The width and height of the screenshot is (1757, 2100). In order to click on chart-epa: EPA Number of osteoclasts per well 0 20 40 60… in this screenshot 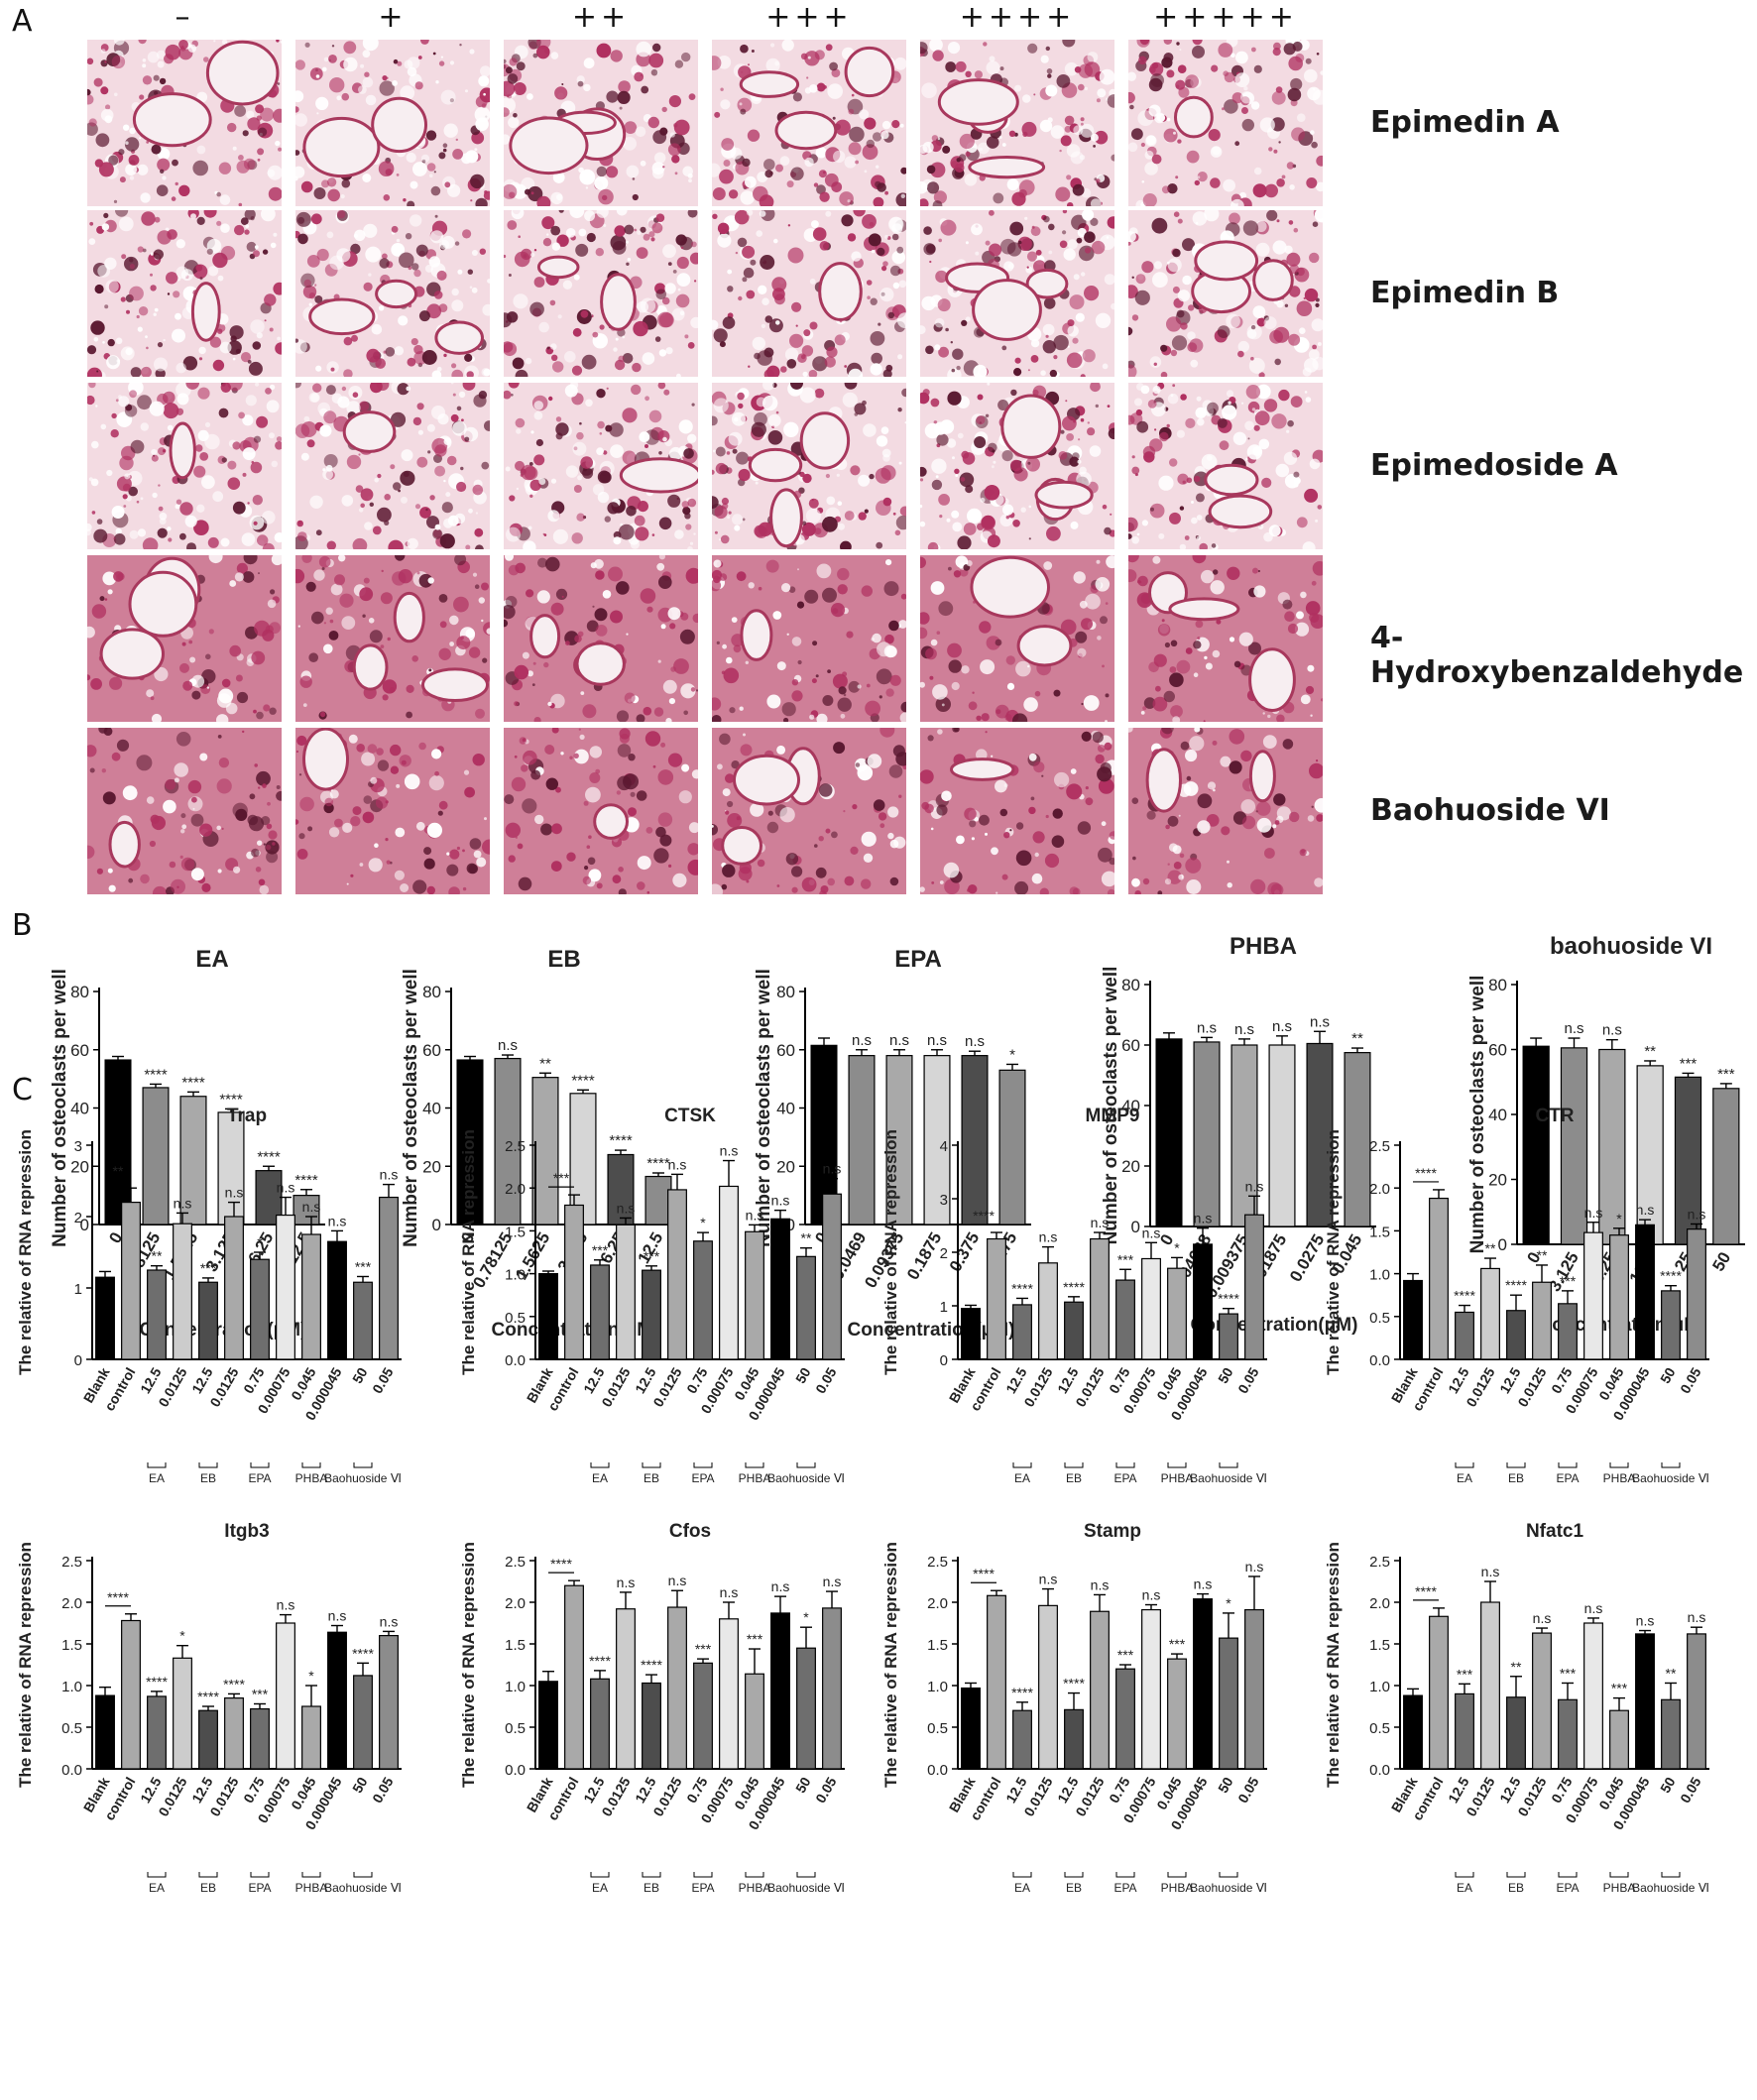, I will do `click(892, 1143)`.